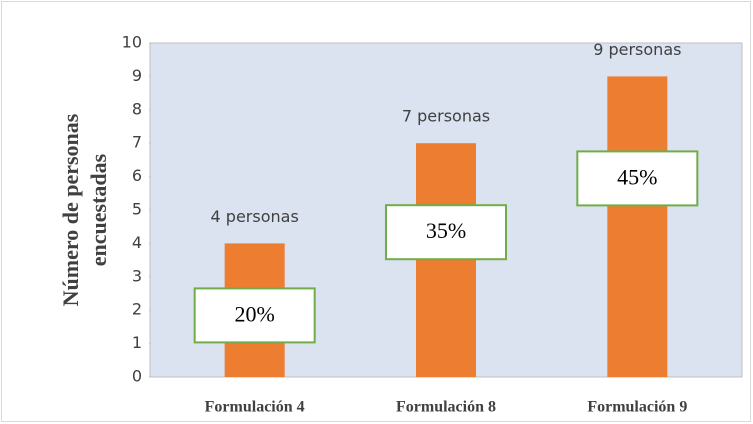 The height and width of the screenshot is (424, 753). Describe the element at coordinates (98, 209) in the screenshot. I see `y-label-line: encuestadas` at that location.